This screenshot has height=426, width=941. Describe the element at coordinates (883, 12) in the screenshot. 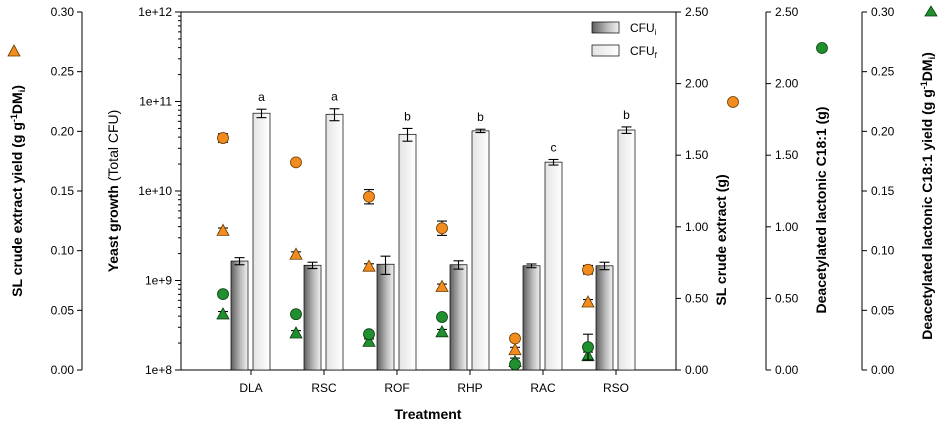

I see `deacetylated-yield-tick-label: 0.30` at that location.